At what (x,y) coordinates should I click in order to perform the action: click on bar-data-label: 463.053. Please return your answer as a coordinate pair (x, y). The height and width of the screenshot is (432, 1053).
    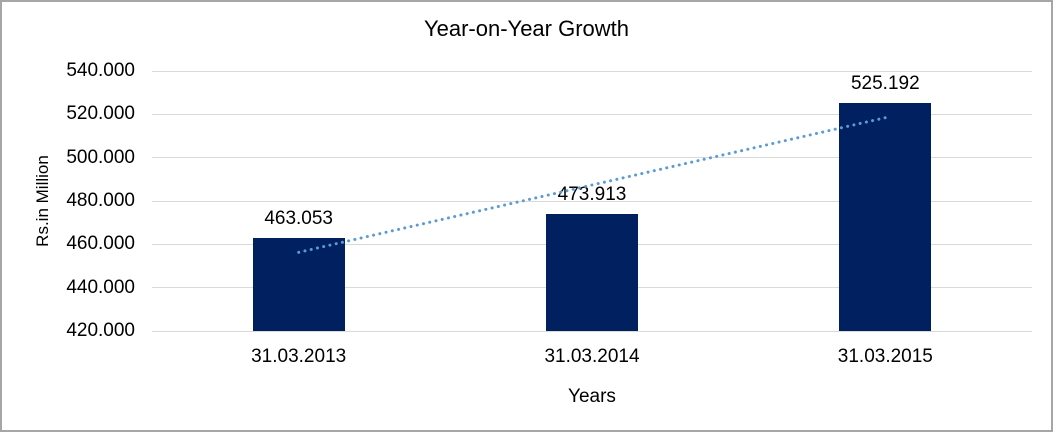
    Looking at the image, I should click on (298, 218).